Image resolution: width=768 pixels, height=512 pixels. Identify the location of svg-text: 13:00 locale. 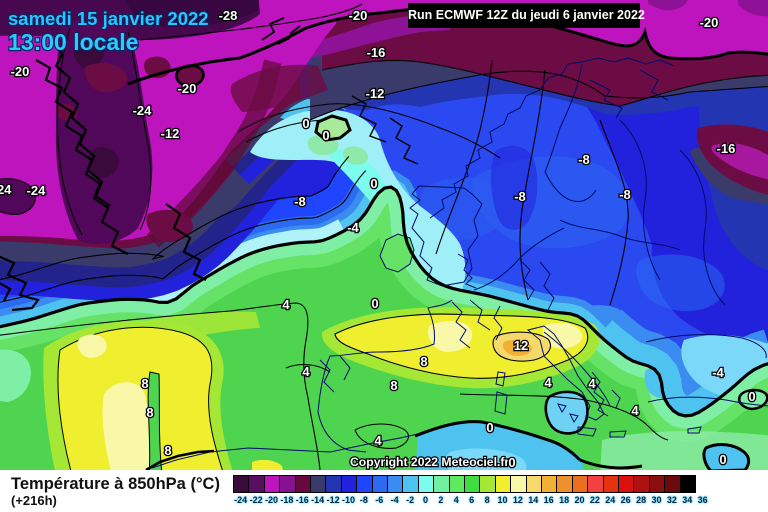
(73, 42).